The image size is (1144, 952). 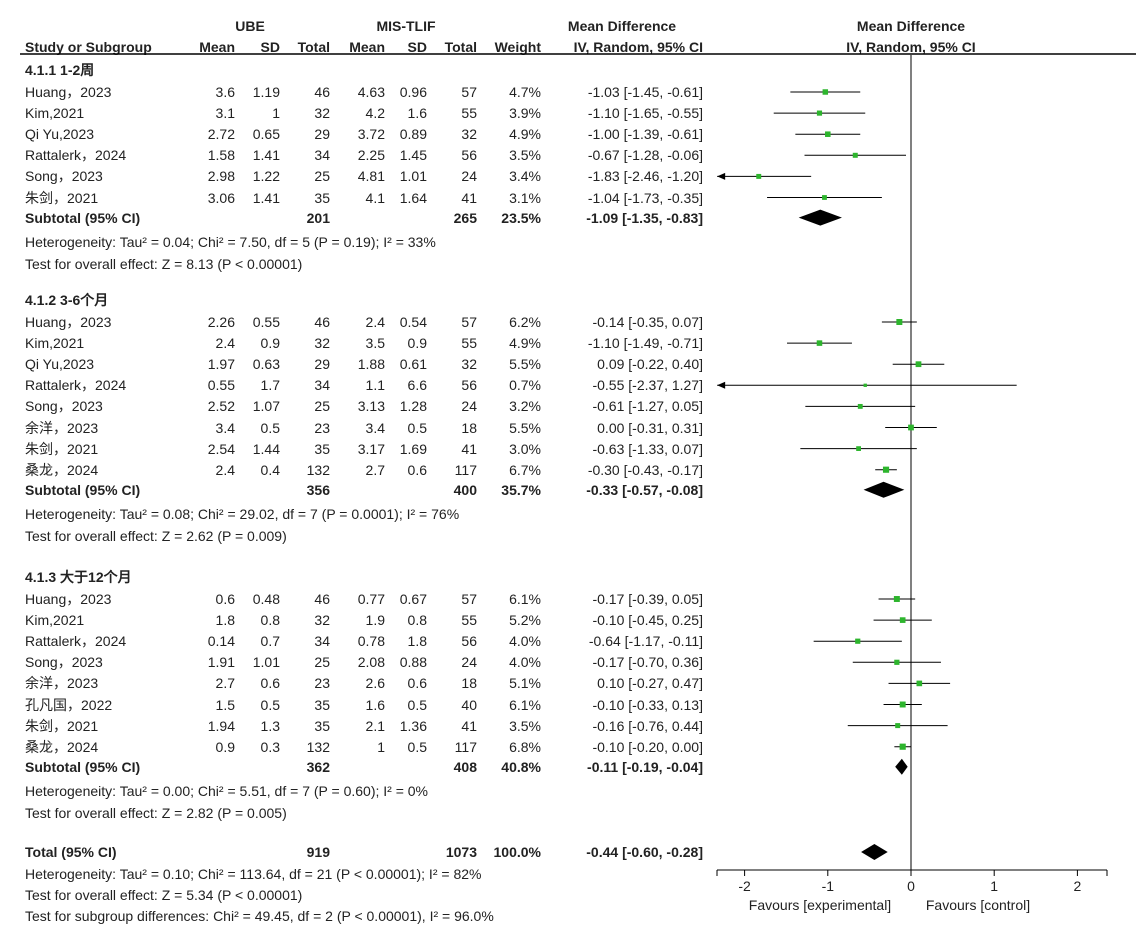 I want to click on study-weight: 5.2%, so click(x=525, y=620).